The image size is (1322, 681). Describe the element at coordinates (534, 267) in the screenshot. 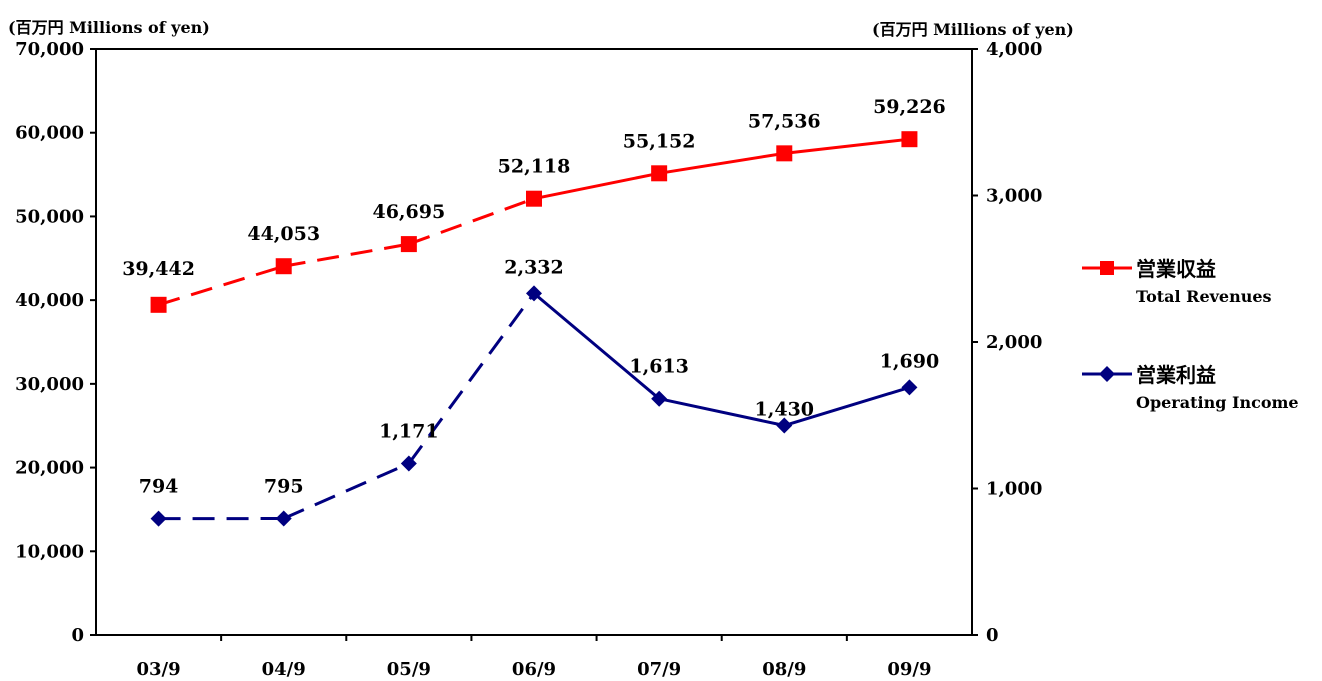

I see `data-label-income: 2,332` at that location.